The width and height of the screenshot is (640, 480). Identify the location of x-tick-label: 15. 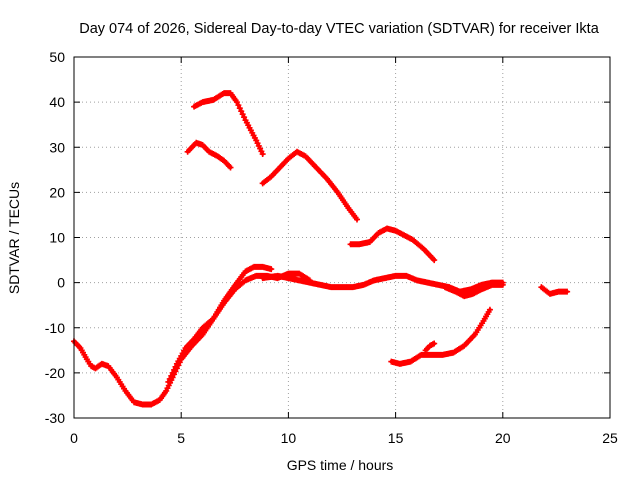
(396, 438).